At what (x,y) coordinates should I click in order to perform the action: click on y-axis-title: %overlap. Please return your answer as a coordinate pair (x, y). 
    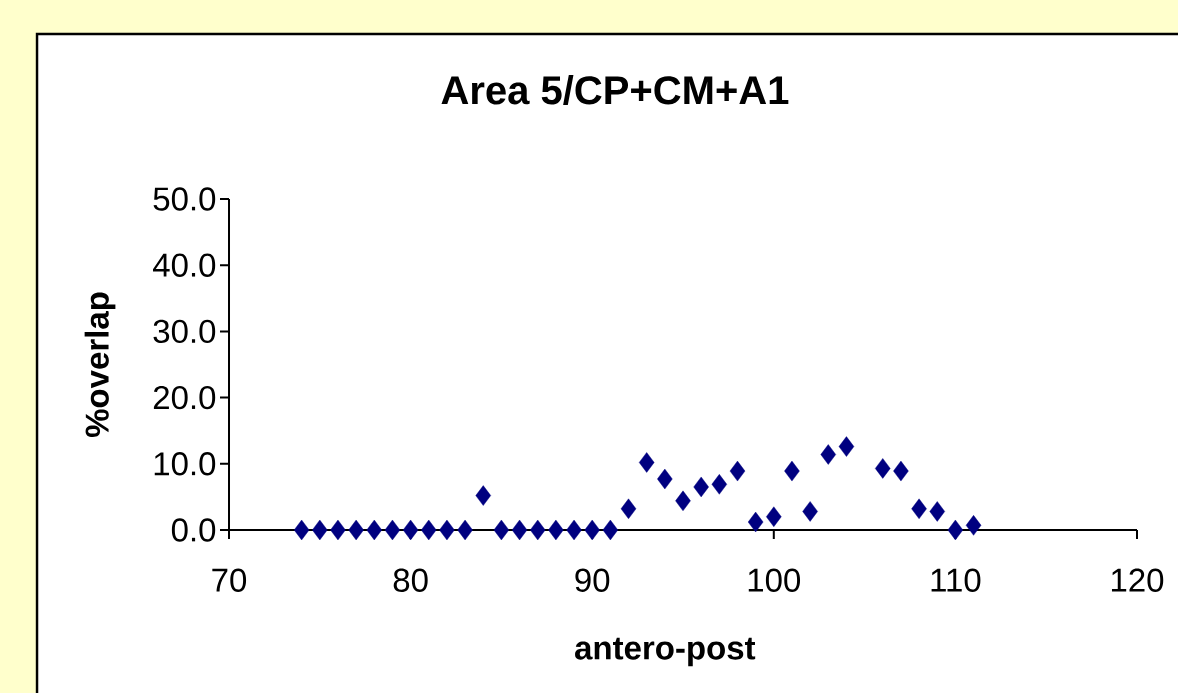
    Looking at the image, I should click on (100, 365).